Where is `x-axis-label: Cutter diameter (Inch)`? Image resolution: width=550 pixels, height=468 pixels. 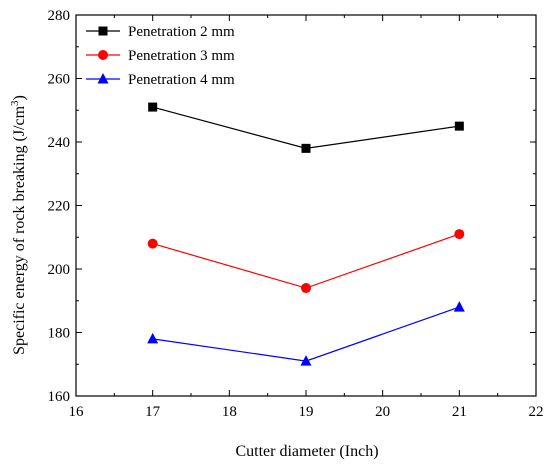
x-axis-label: Cutter diameter (Inch) is located at coordinates (306, 451).